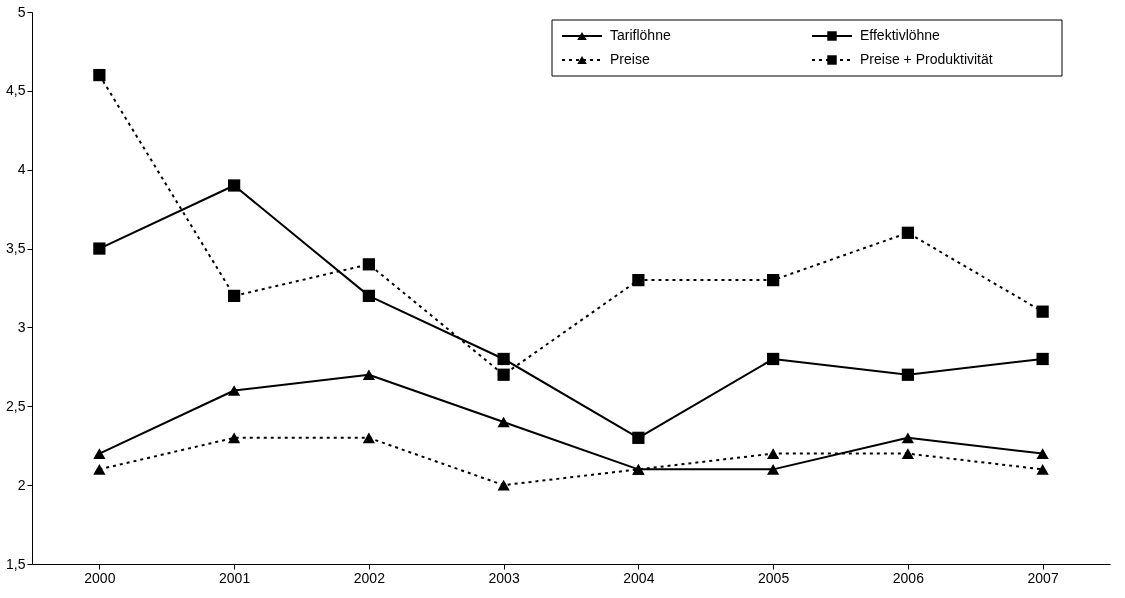 The height and width of the screenshot is (598, 1125). Describe the element at coordinates (16, 90) in the screenshot. I see `y-tick-label: 4,5` at that location.